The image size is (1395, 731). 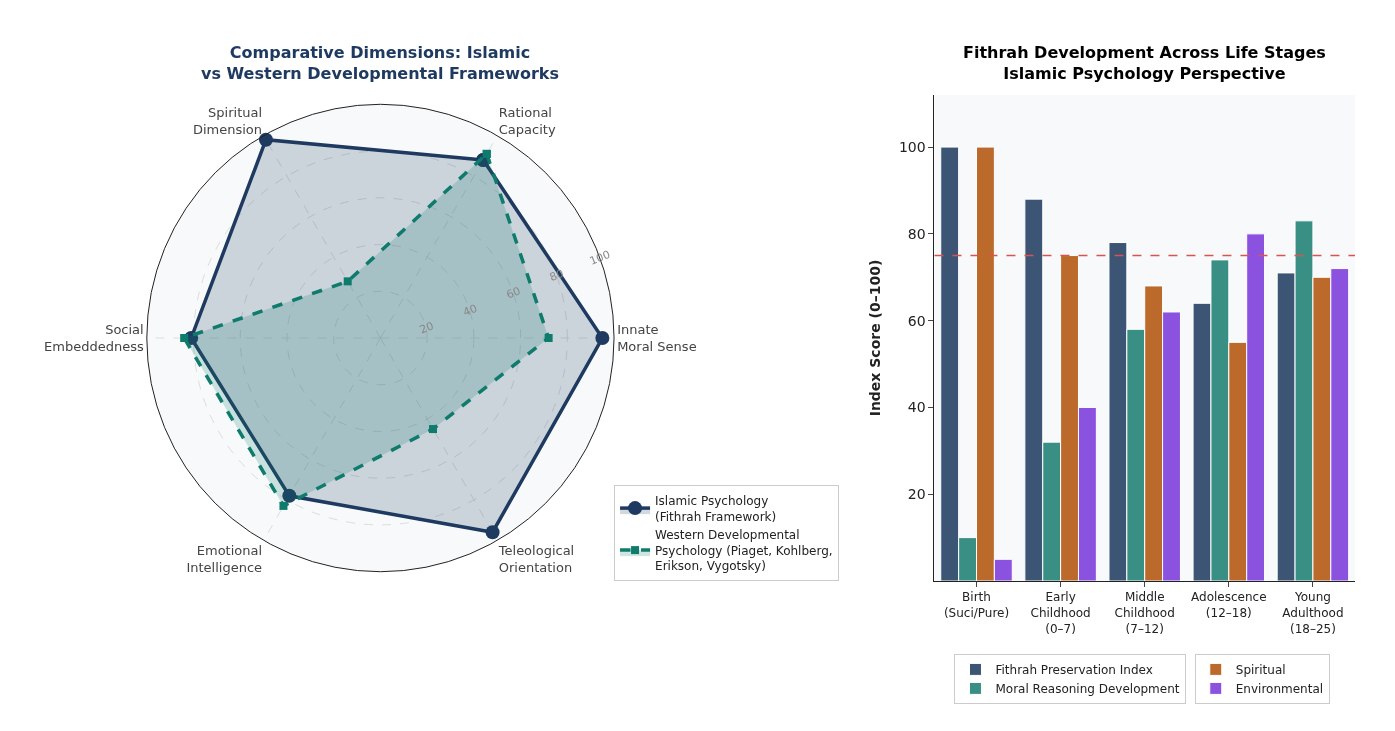 I want to click on spoke-label: Emotional Intelligence, so click(x=224, y=559).